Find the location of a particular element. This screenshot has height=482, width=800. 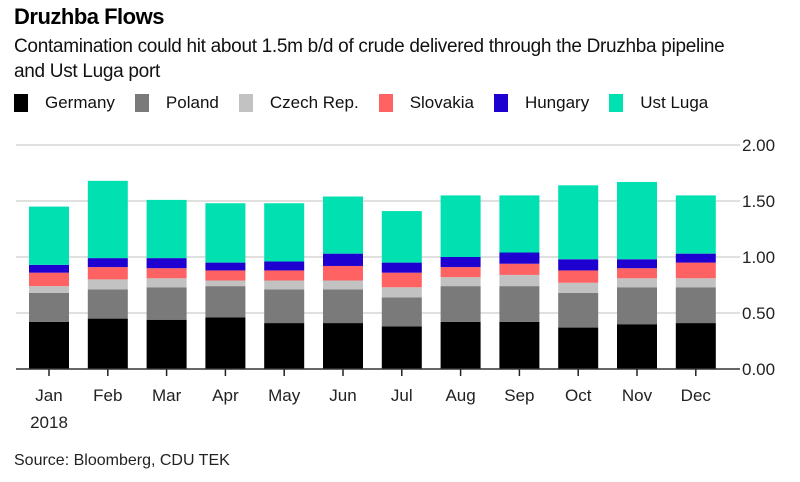

legend-label: Hungary is located at coordinates (557, 102).